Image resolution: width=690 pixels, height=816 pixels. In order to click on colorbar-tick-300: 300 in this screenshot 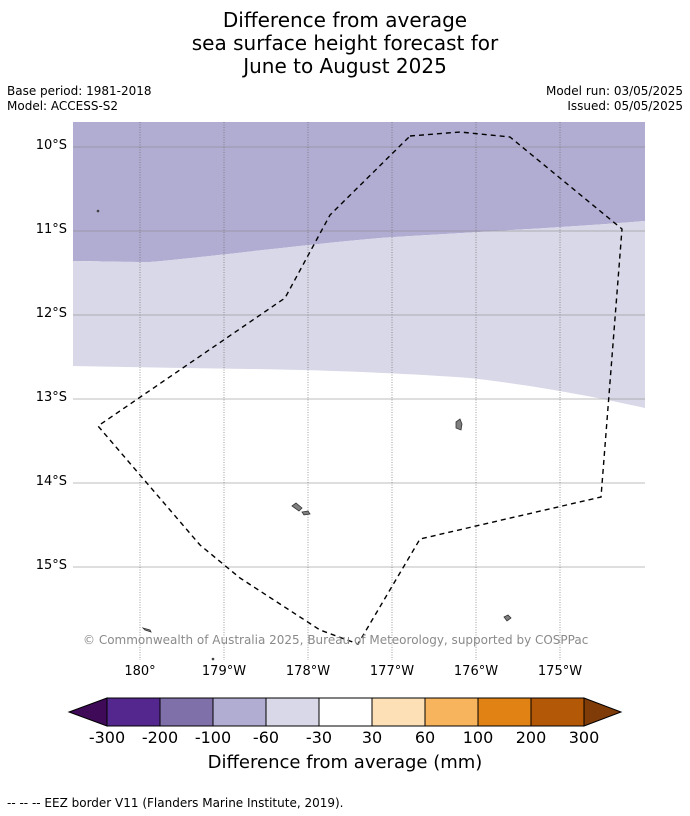, I will do `click(584, 737)`.